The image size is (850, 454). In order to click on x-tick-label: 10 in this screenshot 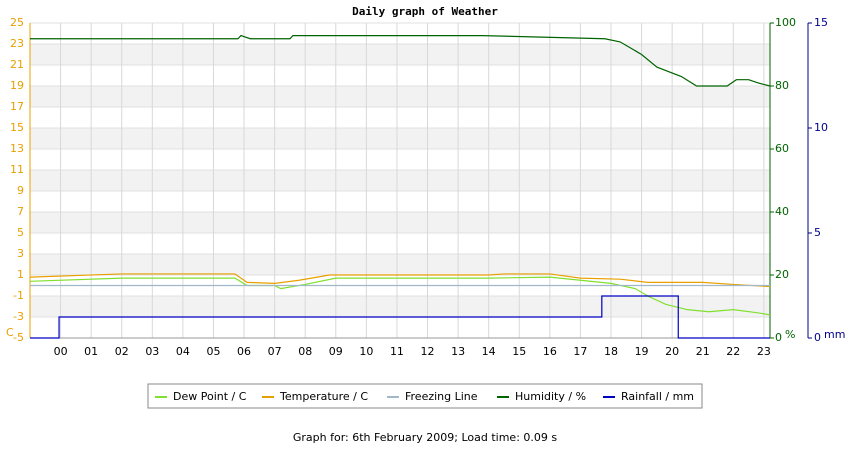, I will do `click(366, 351)`.